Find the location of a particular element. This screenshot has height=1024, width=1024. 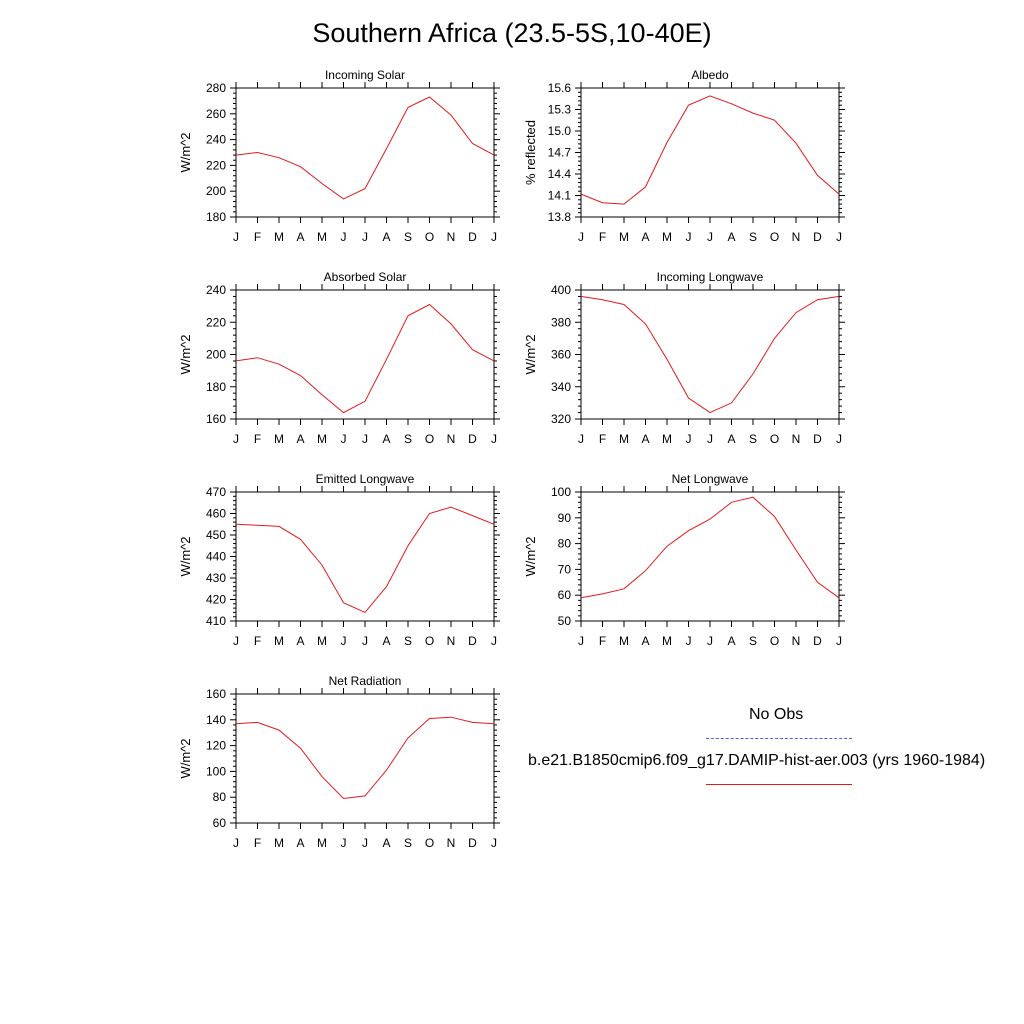

y-tick-label: 14.4 is located at coordinates (560, 174).